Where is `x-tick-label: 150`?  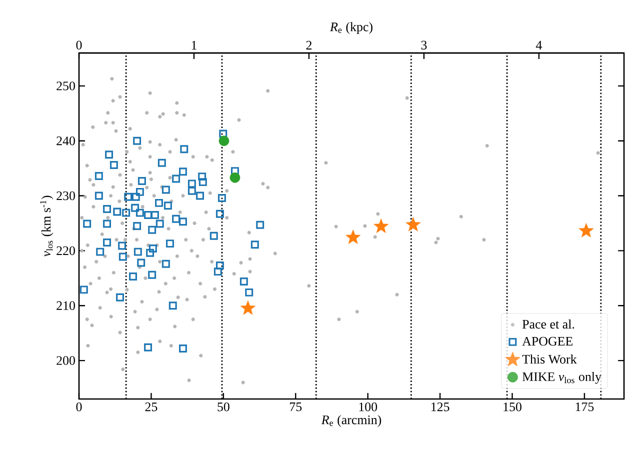 x-tick-label: 150 is located at coordinates (513, 407).